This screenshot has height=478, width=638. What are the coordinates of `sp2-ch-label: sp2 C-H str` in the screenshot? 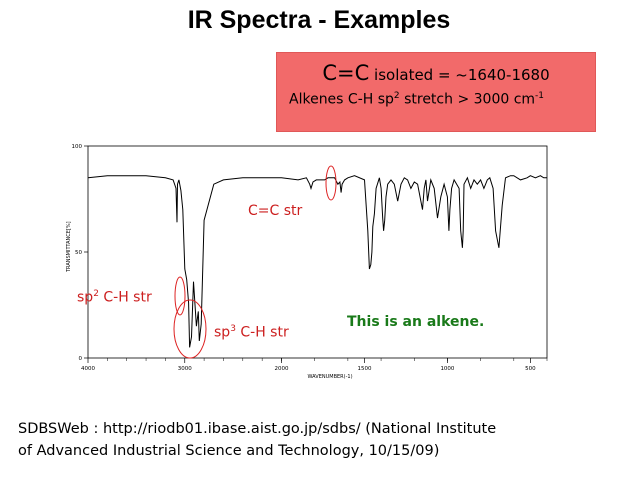 It's located at (114, 297).